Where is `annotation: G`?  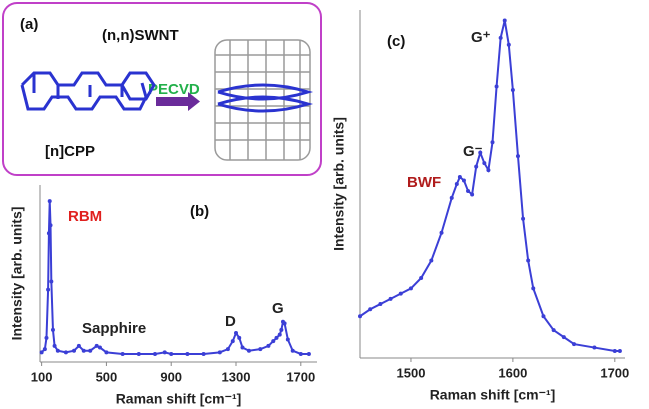
annotation: G is located at coordinates (278, 308).